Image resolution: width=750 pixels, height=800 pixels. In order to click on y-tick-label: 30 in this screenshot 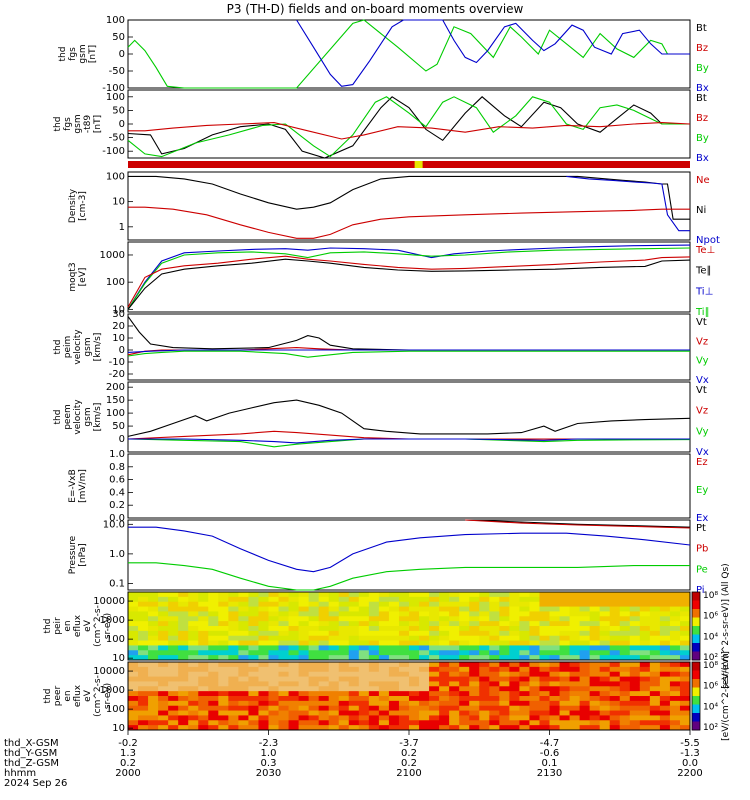, I will do `click(118, 314)`.